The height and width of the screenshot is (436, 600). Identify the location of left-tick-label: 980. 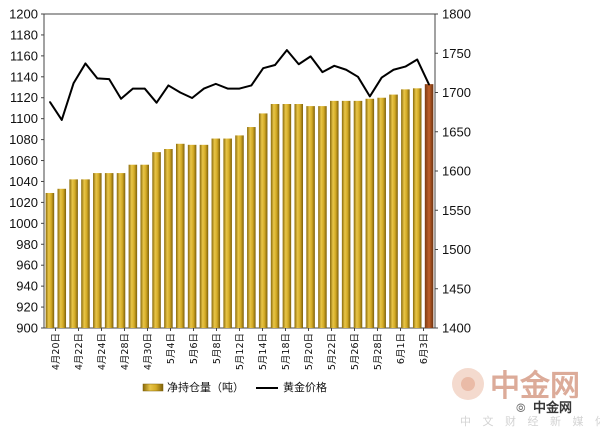
(27, 244).